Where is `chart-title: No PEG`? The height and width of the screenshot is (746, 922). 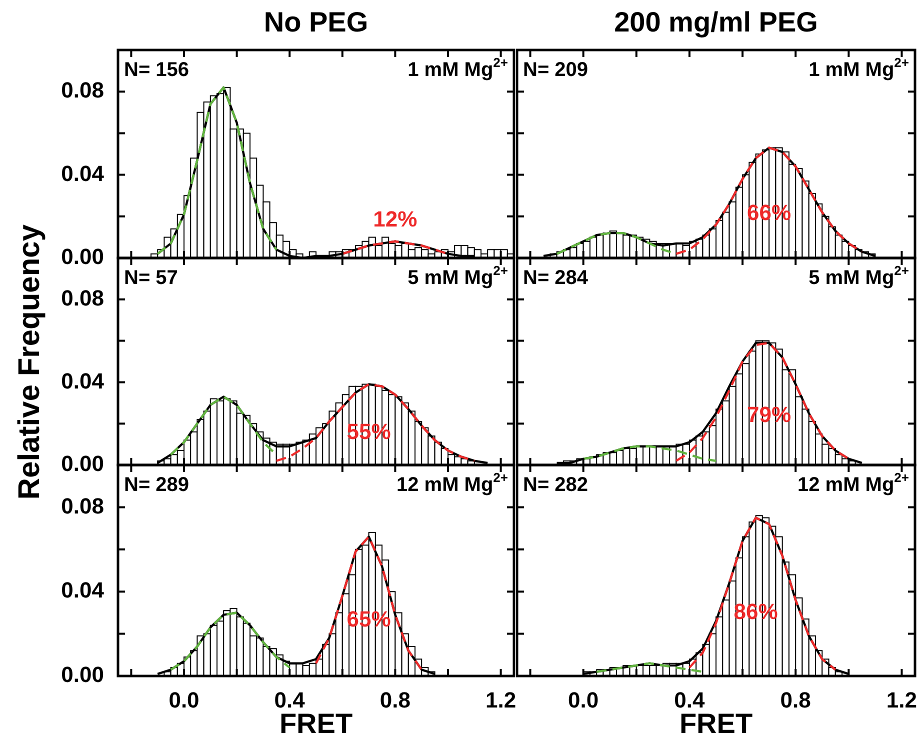
chart-title: No PEG is located at coordinates (316, 22).